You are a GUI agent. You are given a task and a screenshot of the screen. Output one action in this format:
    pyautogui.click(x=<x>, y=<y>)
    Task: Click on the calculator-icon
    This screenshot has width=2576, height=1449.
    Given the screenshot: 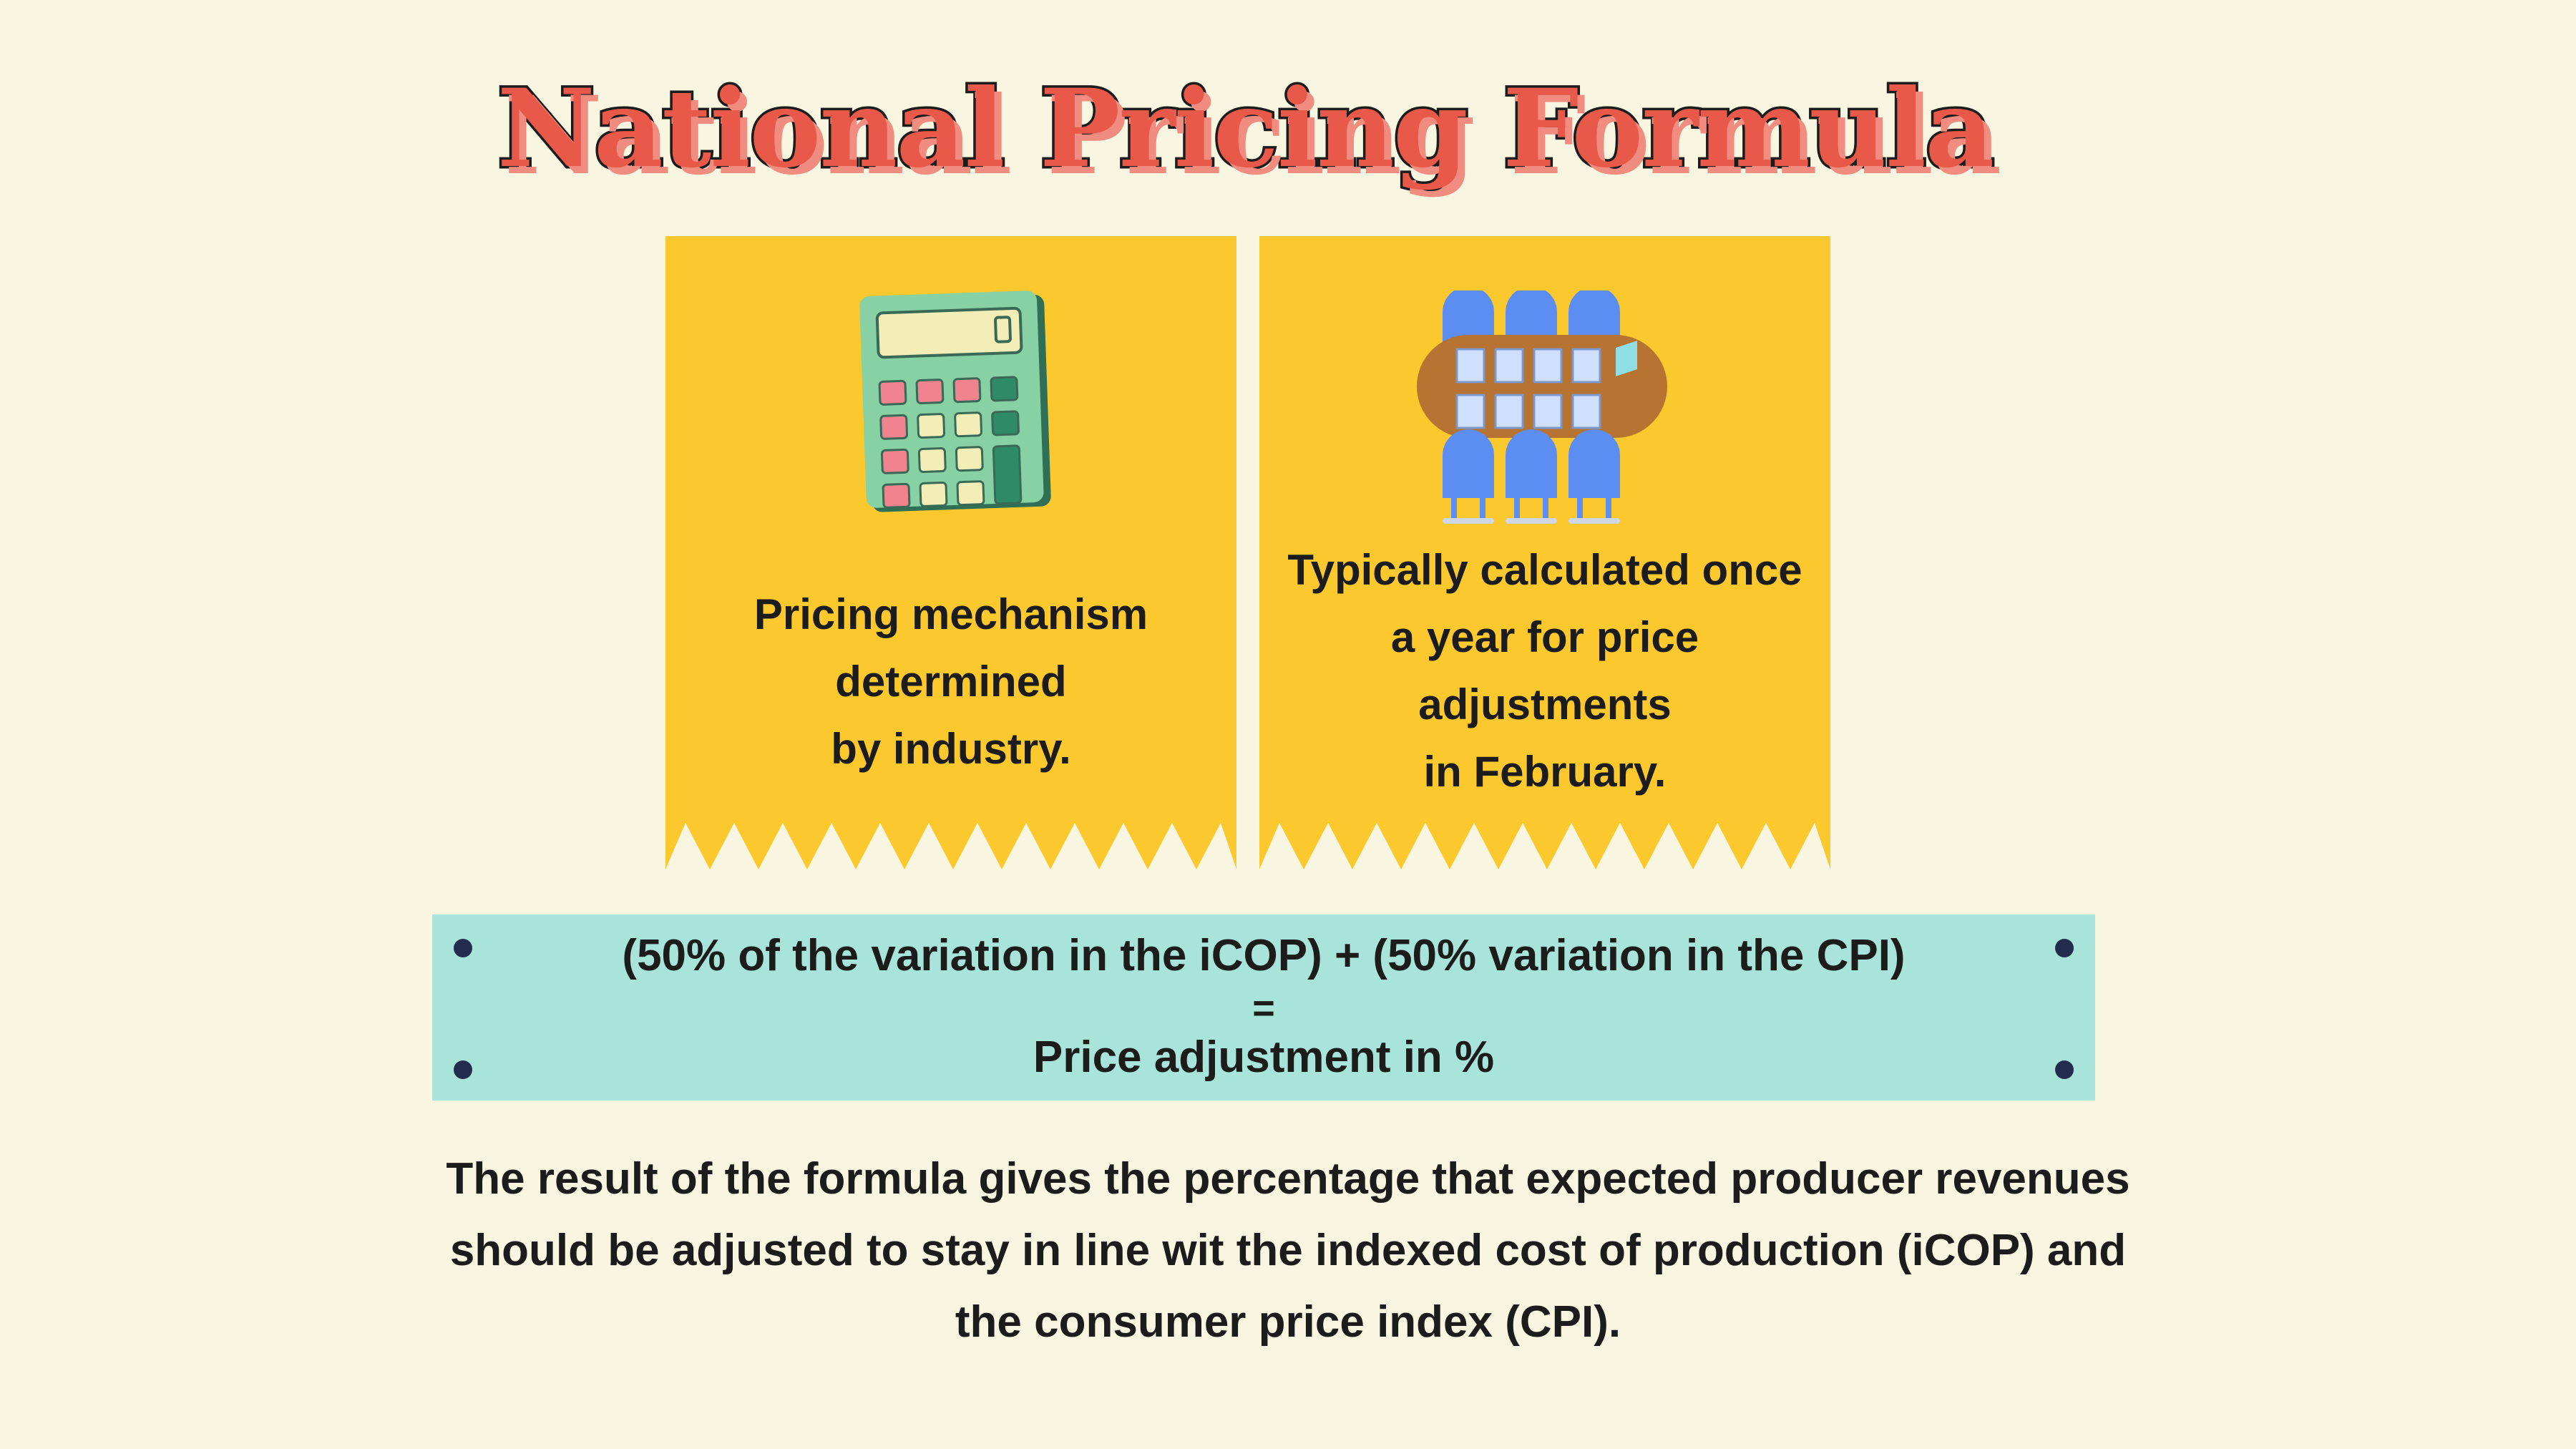 What is the action you would take?
    pyautogui.click(x=955, y=401)
    